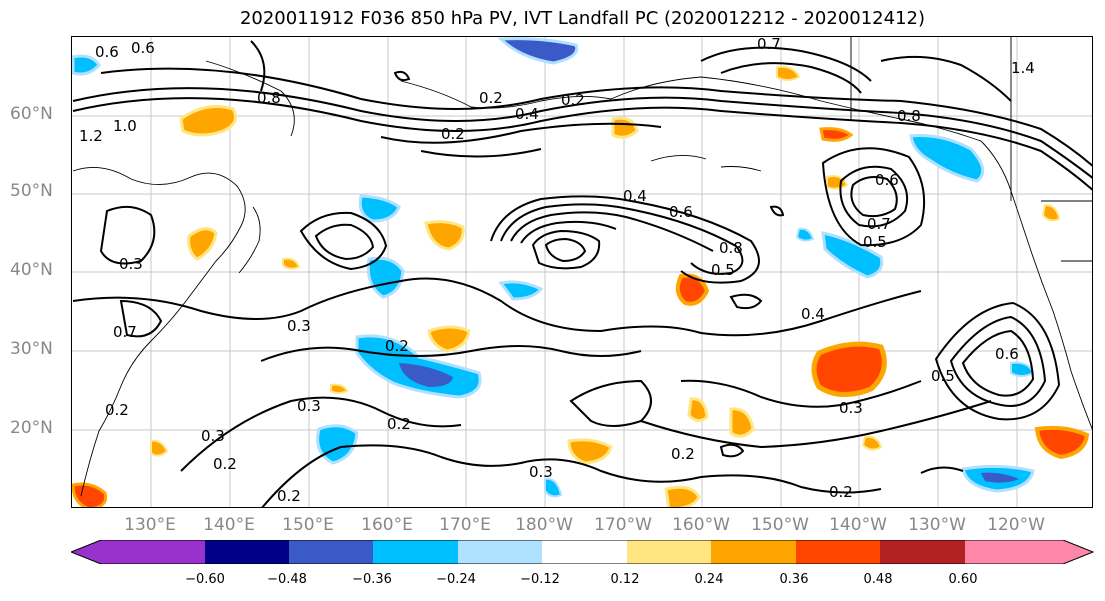 The height and width of the screenshot is (601, 1105). I want to click on lat-label-30n: 30°N, so click(31, 349).